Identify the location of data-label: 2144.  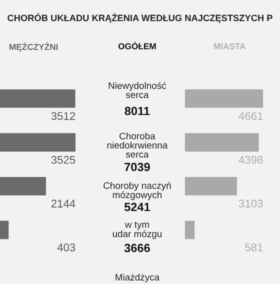
(63, 204).